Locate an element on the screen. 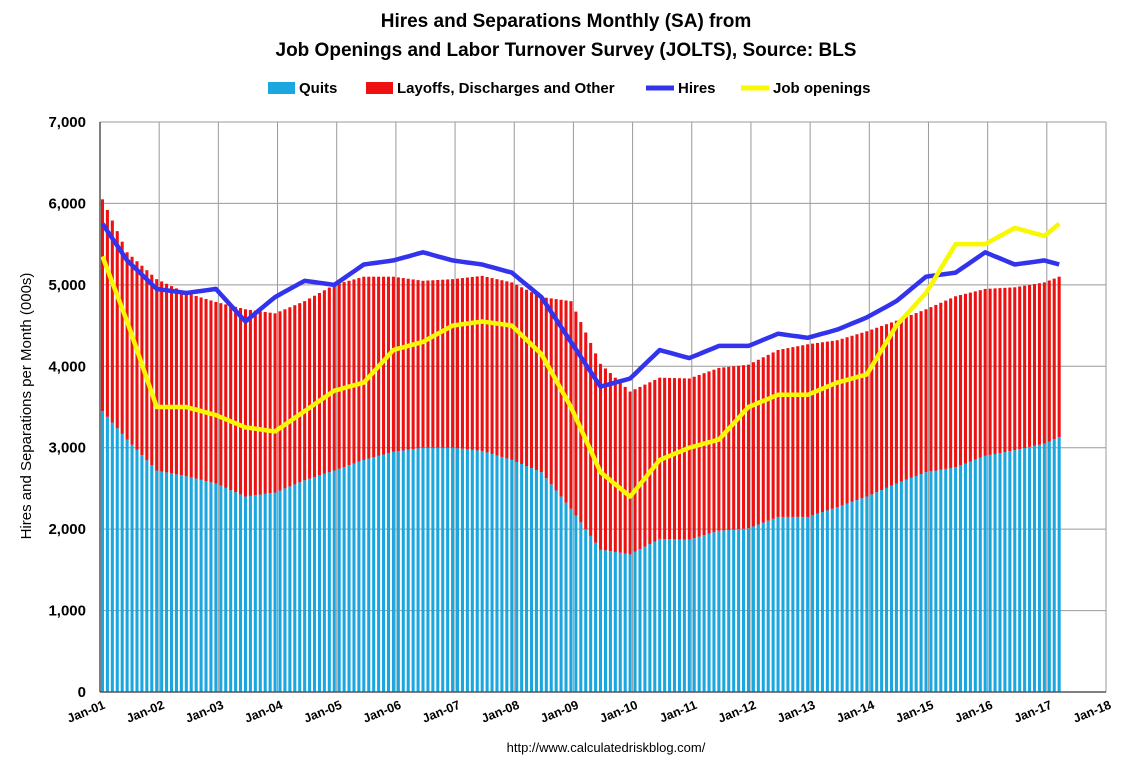 Image resolution: width=1132 pixels, height=763 pixels. x-tick-label: Jan-14 is located at coordinates (855, 712).